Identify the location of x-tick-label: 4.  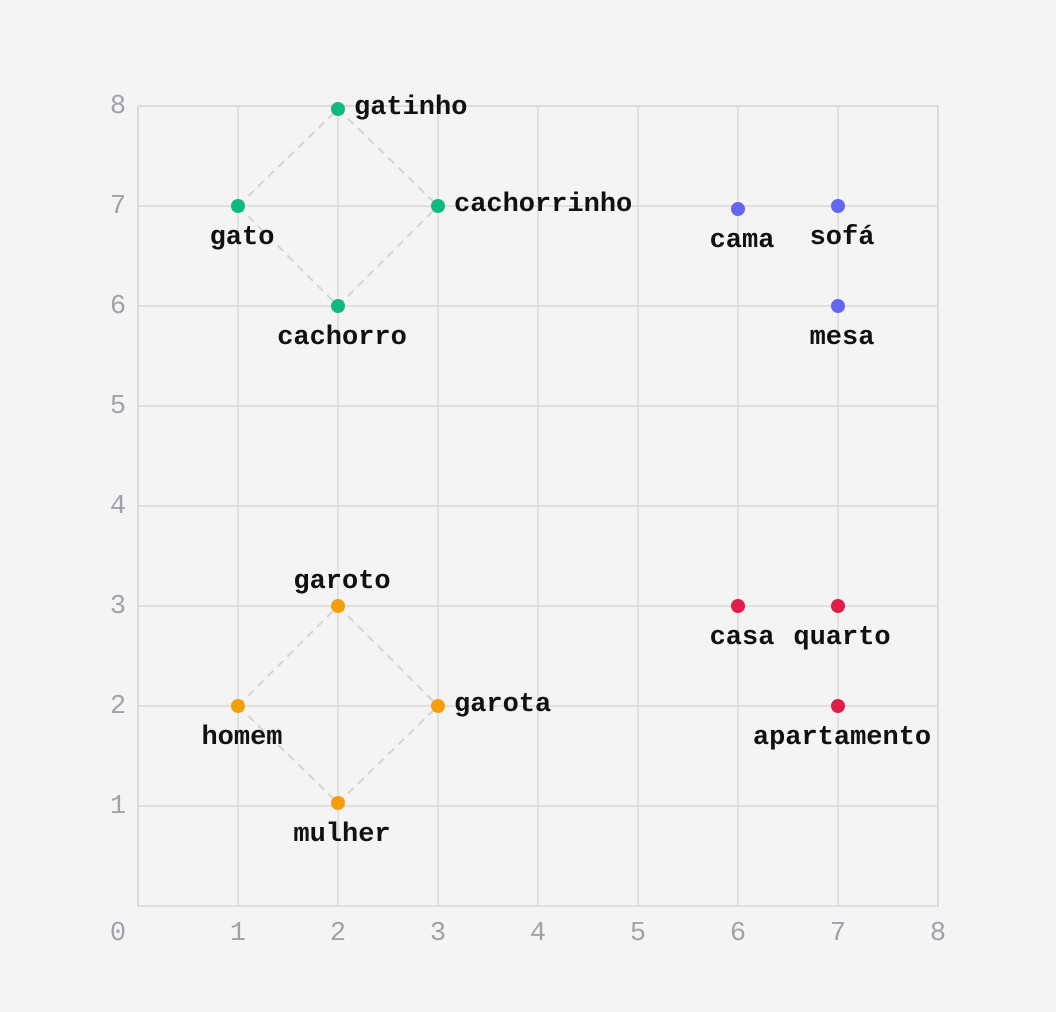
(538, 934).